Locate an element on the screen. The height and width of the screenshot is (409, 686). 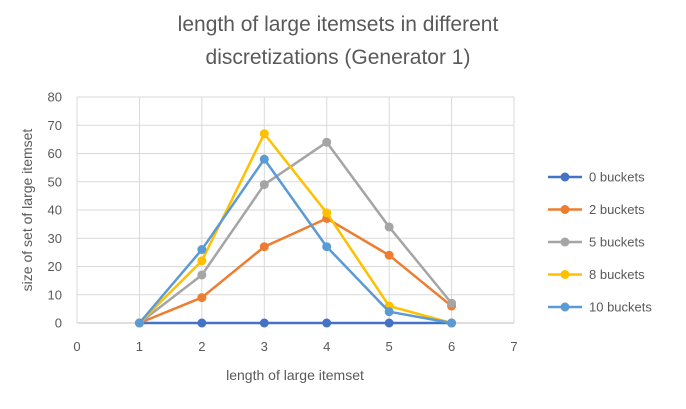
y-tick-label: 0 is located at coordinates (58, 323).